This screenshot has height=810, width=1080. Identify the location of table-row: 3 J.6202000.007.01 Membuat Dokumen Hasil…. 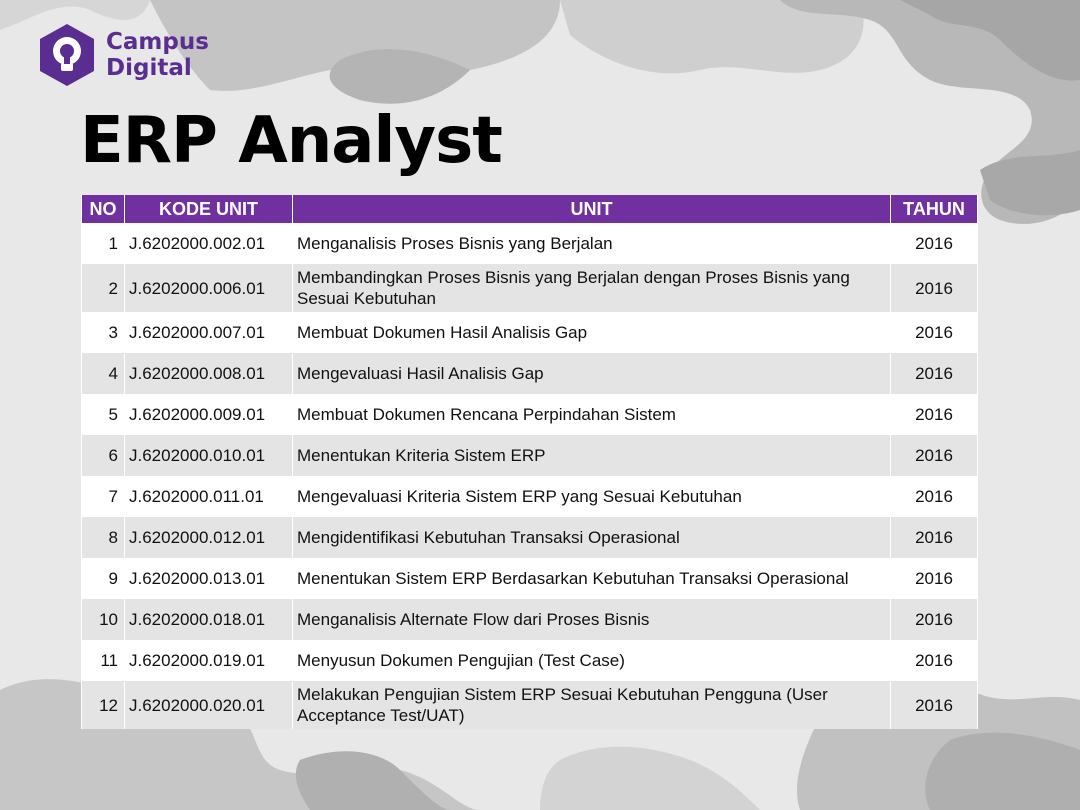
(529, 332).